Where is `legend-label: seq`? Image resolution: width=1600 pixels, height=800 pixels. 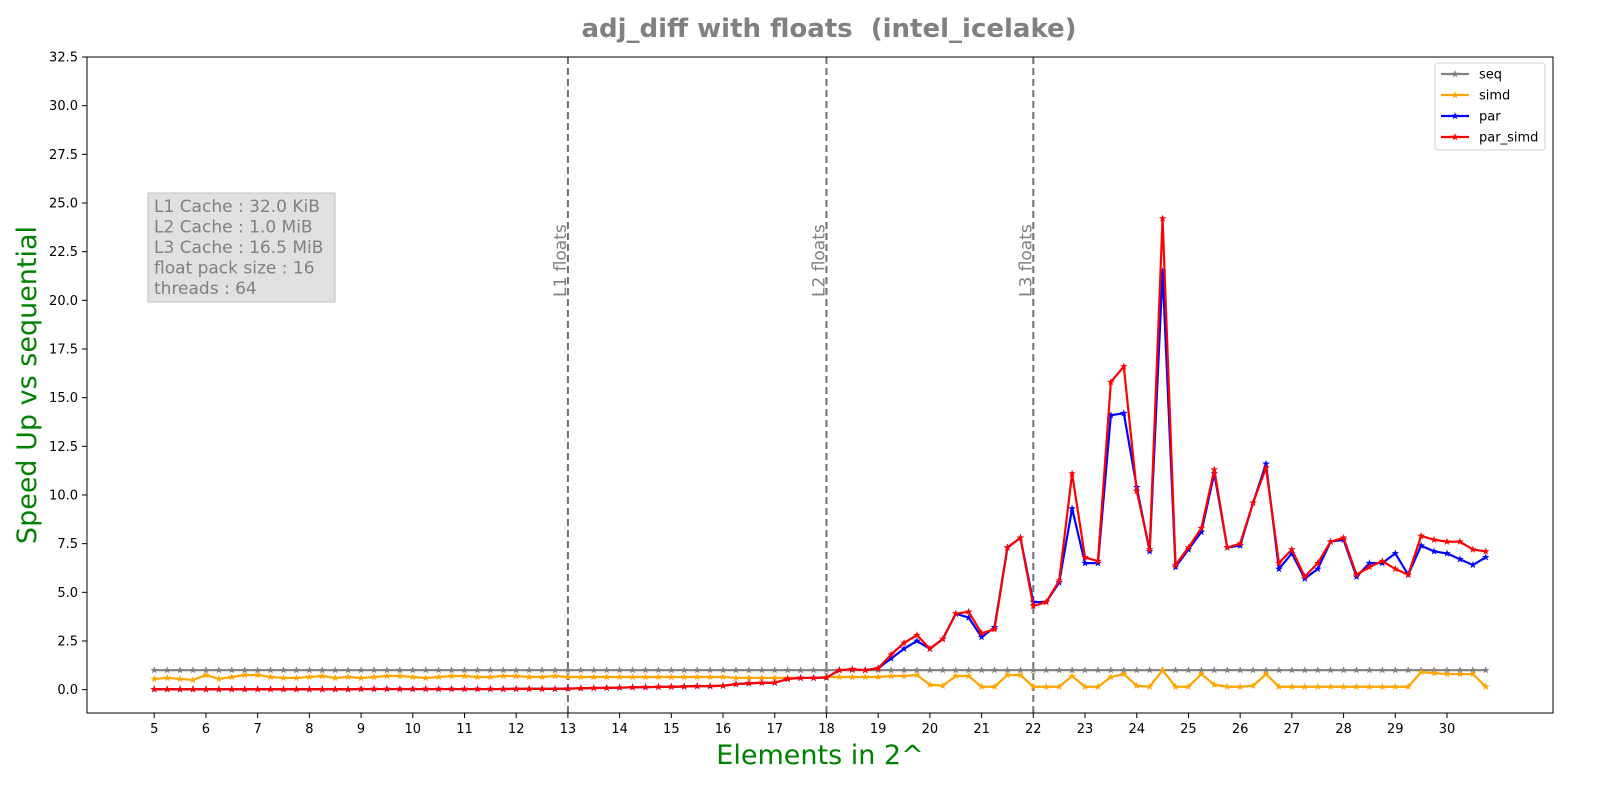
legend-label: seq is located at coordinates (1490, 75).